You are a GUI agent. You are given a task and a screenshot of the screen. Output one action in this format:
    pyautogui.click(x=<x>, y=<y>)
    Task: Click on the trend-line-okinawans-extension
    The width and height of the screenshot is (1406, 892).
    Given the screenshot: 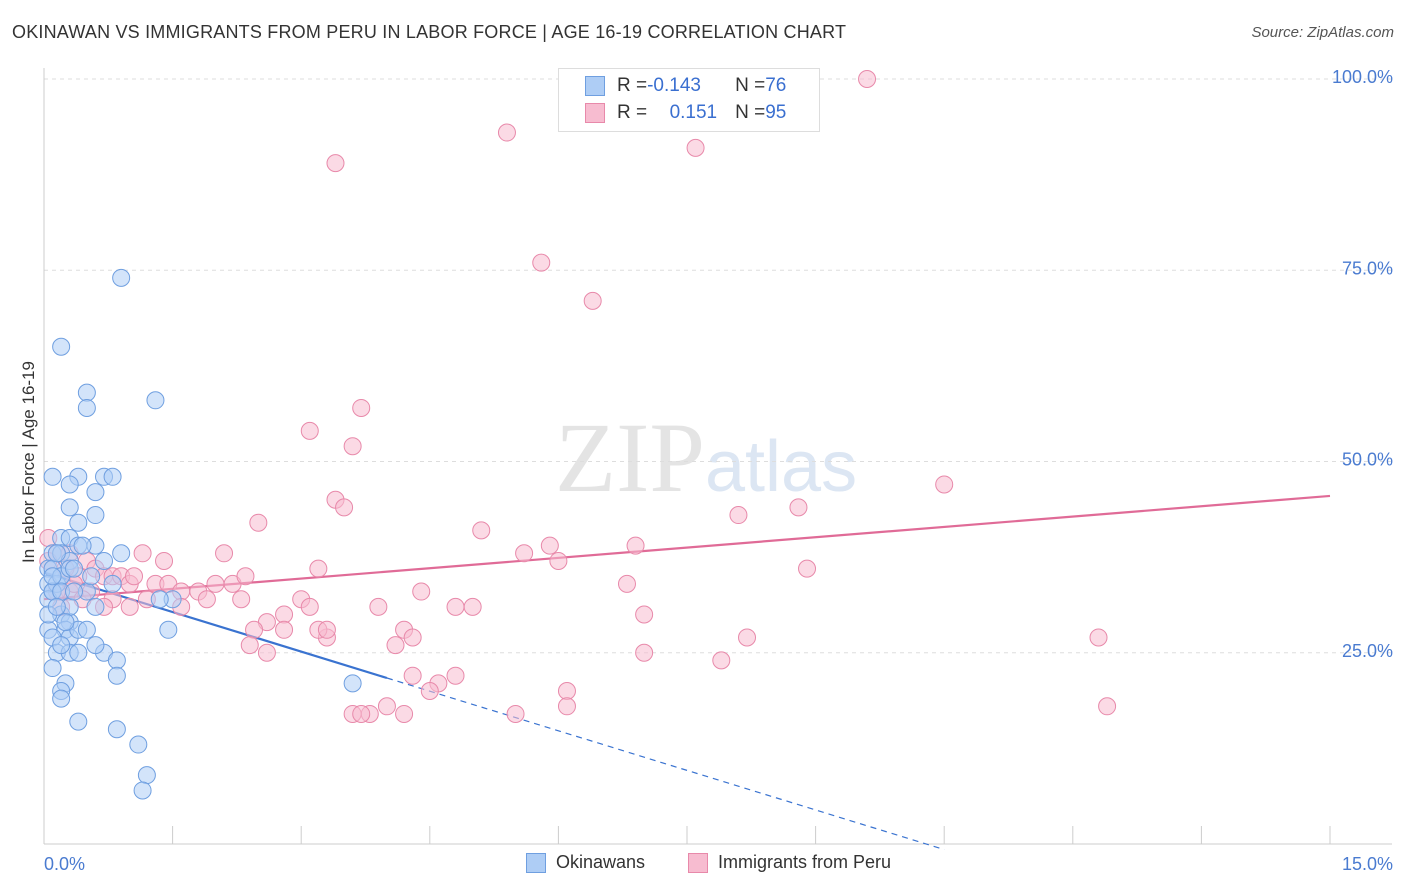 What is the action you would take?
    pyautogui.click(x=665, y=764)
    